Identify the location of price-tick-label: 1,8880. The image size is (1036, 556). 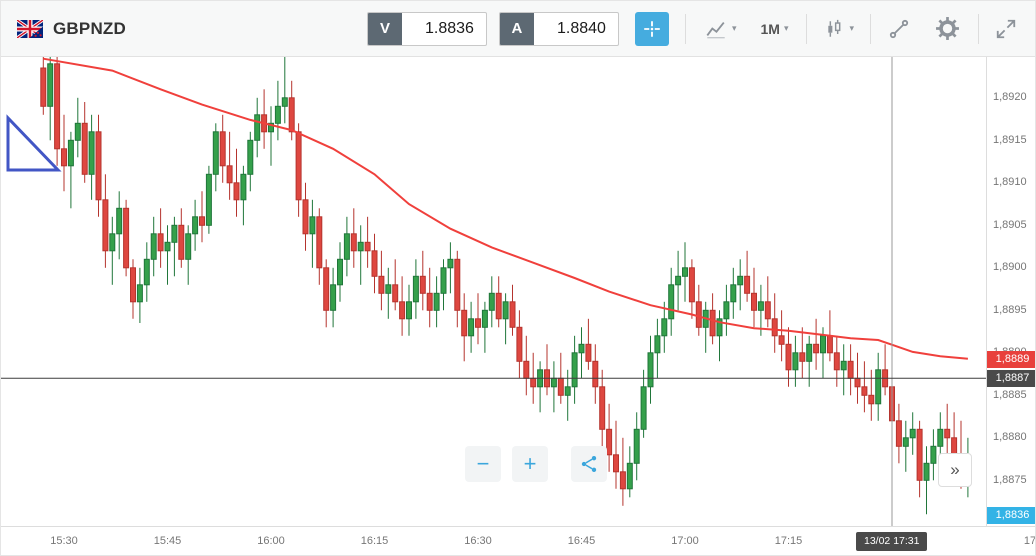
(1010, 437).